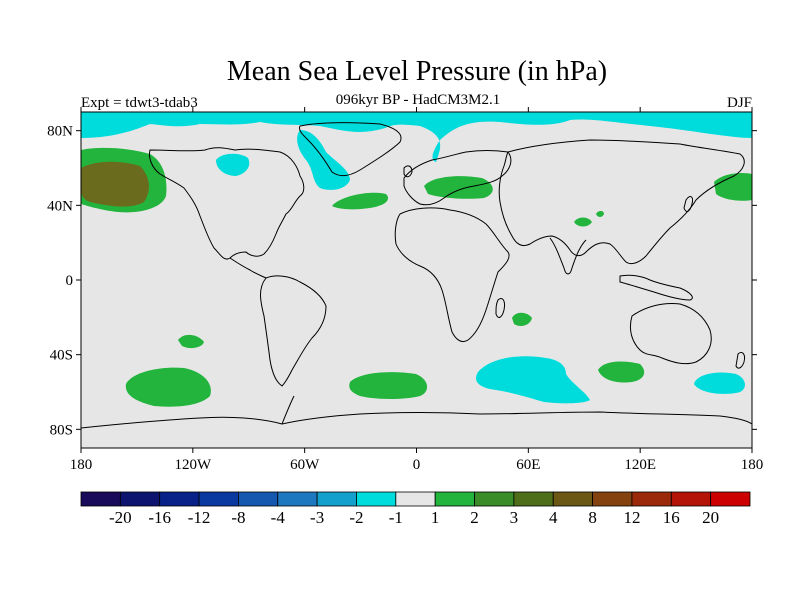 The image size is (800, 605). I want to click on cyan-region-canada, so click(233, 164).